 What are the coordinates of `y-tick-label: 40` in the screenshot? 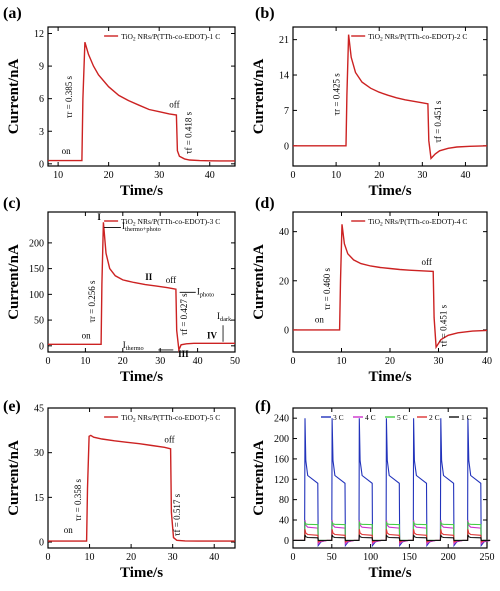 It's located at (284, 232).